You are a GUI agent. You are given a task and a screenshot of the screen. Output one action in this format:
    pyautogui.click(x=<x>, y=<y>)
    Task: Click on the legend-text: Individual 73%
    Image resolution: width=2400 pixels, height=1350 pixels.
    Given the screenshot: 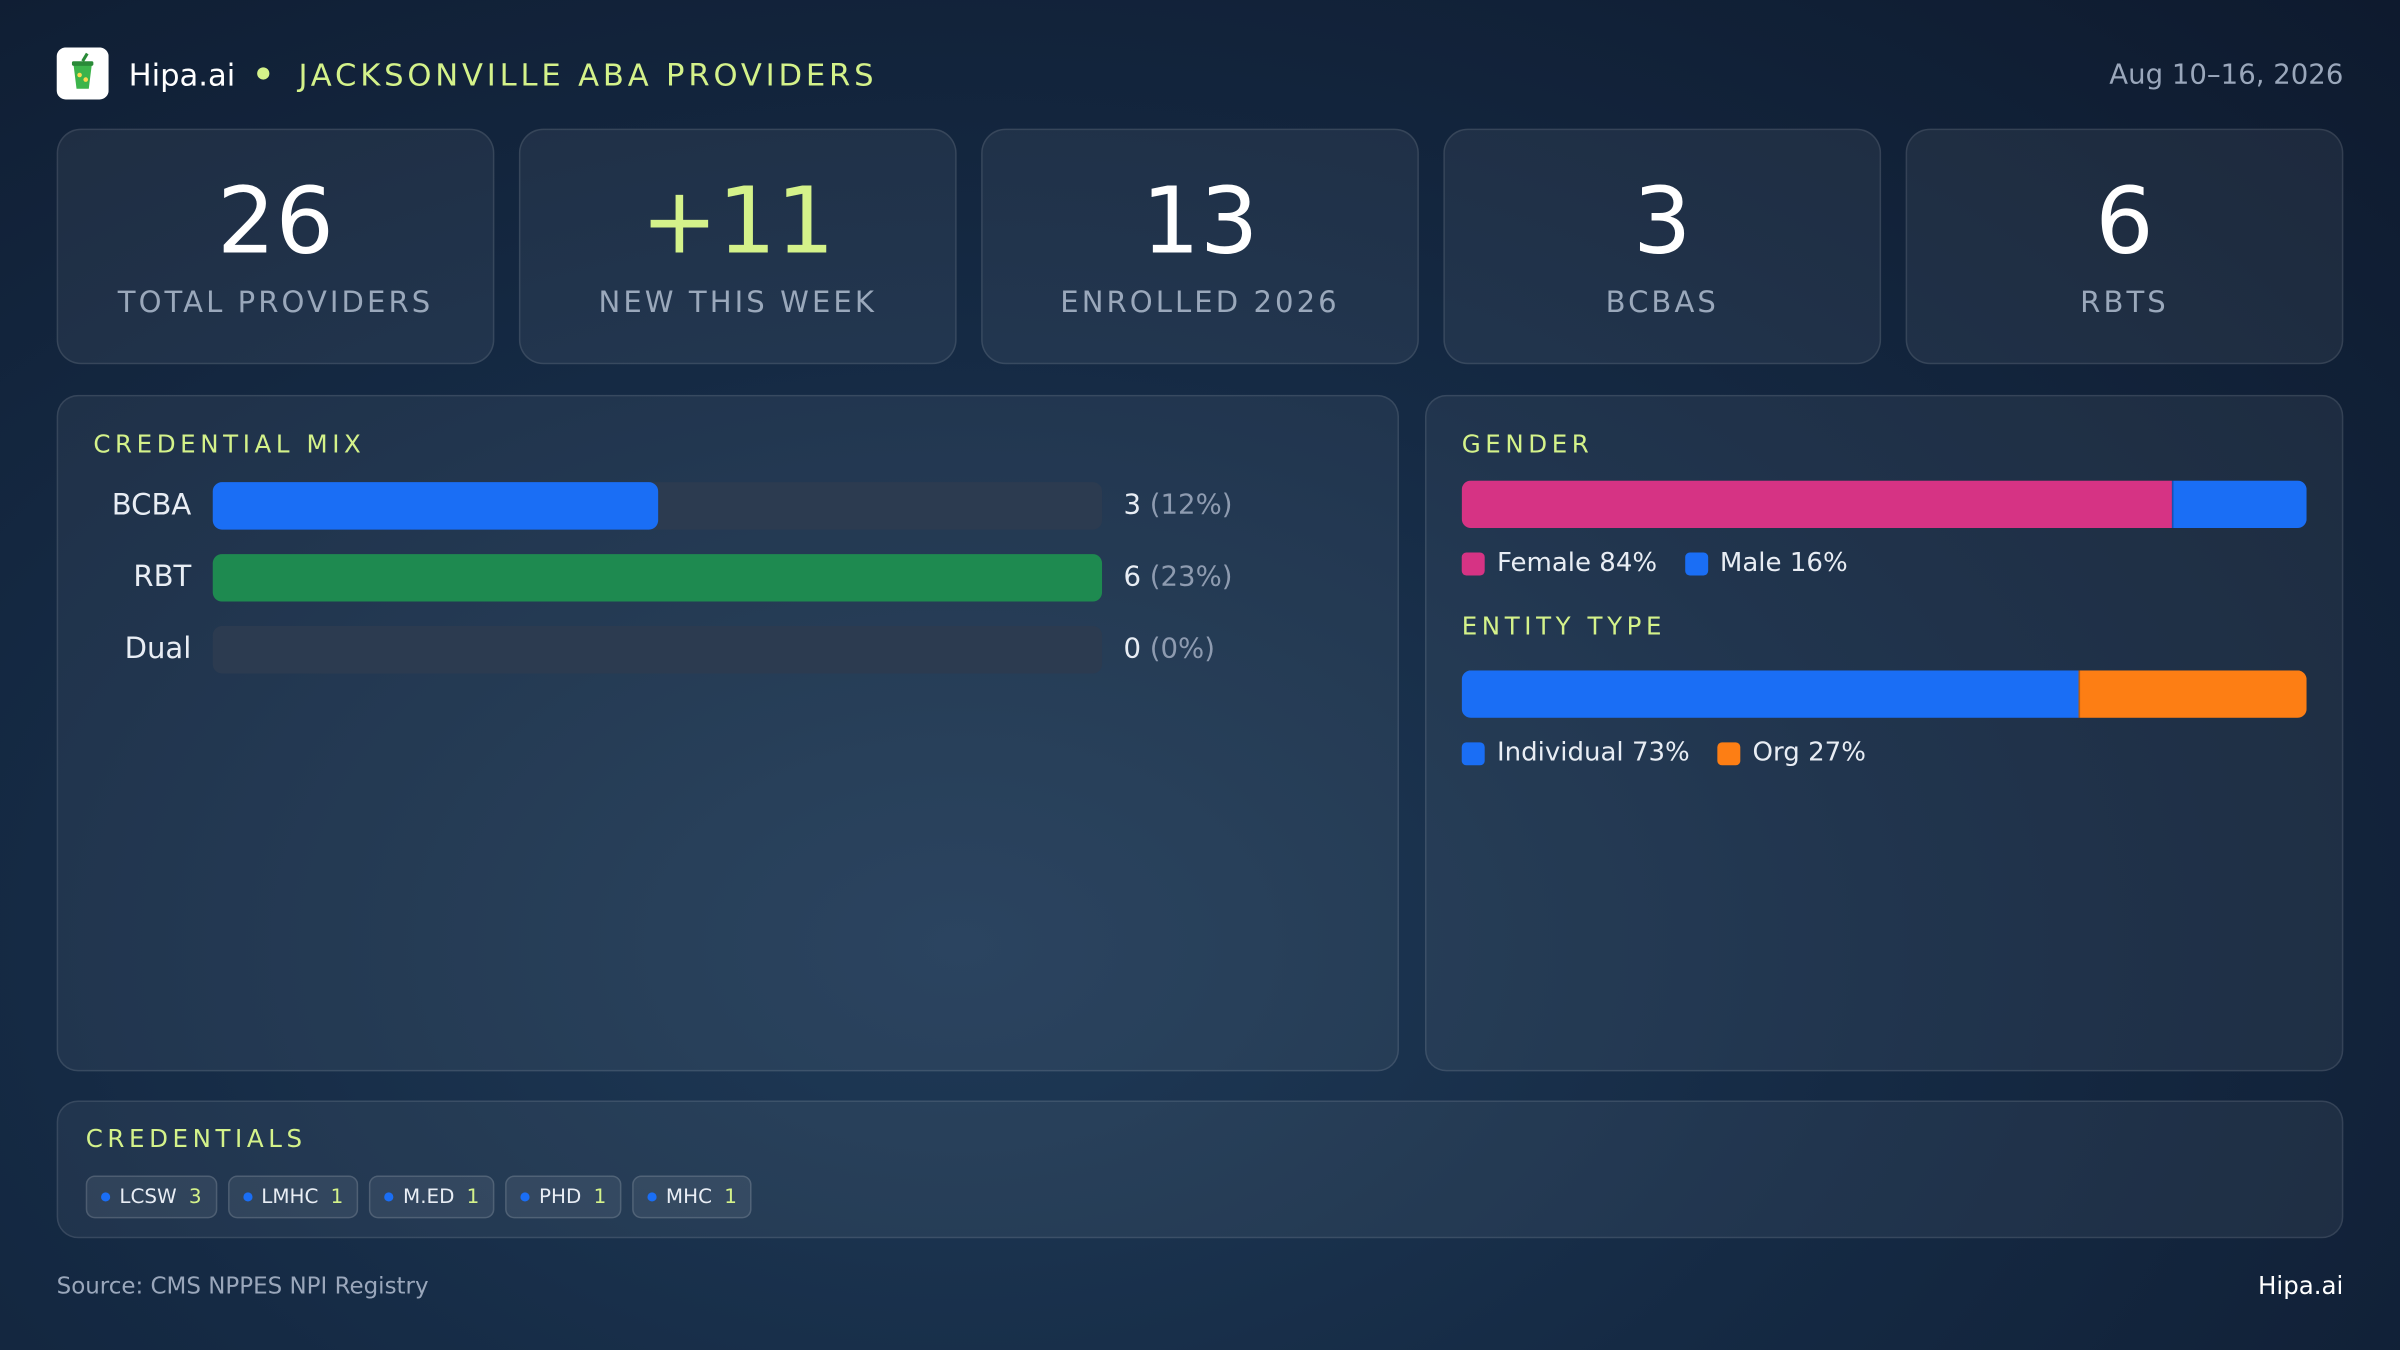 What is the action you would take?
    pyautogui.click(x=1593, y=753)
    